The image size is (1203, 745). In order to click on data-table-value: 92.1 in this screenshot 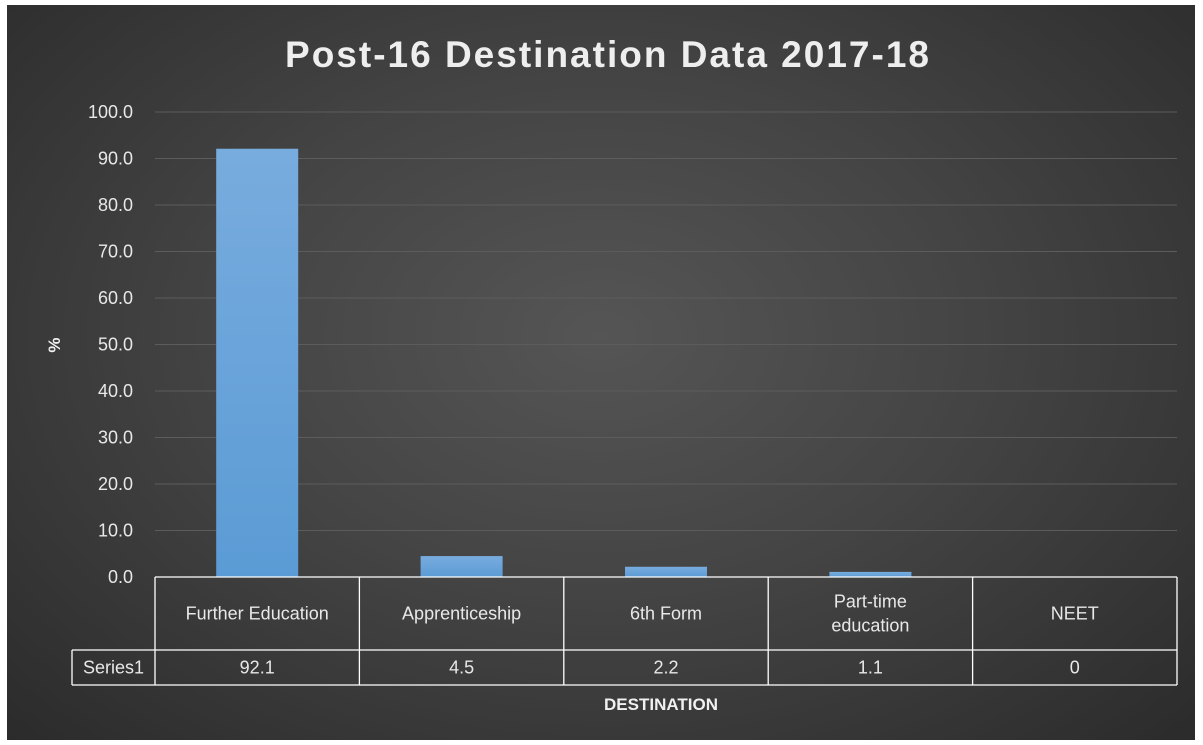, I will do `click(257, 668)`.